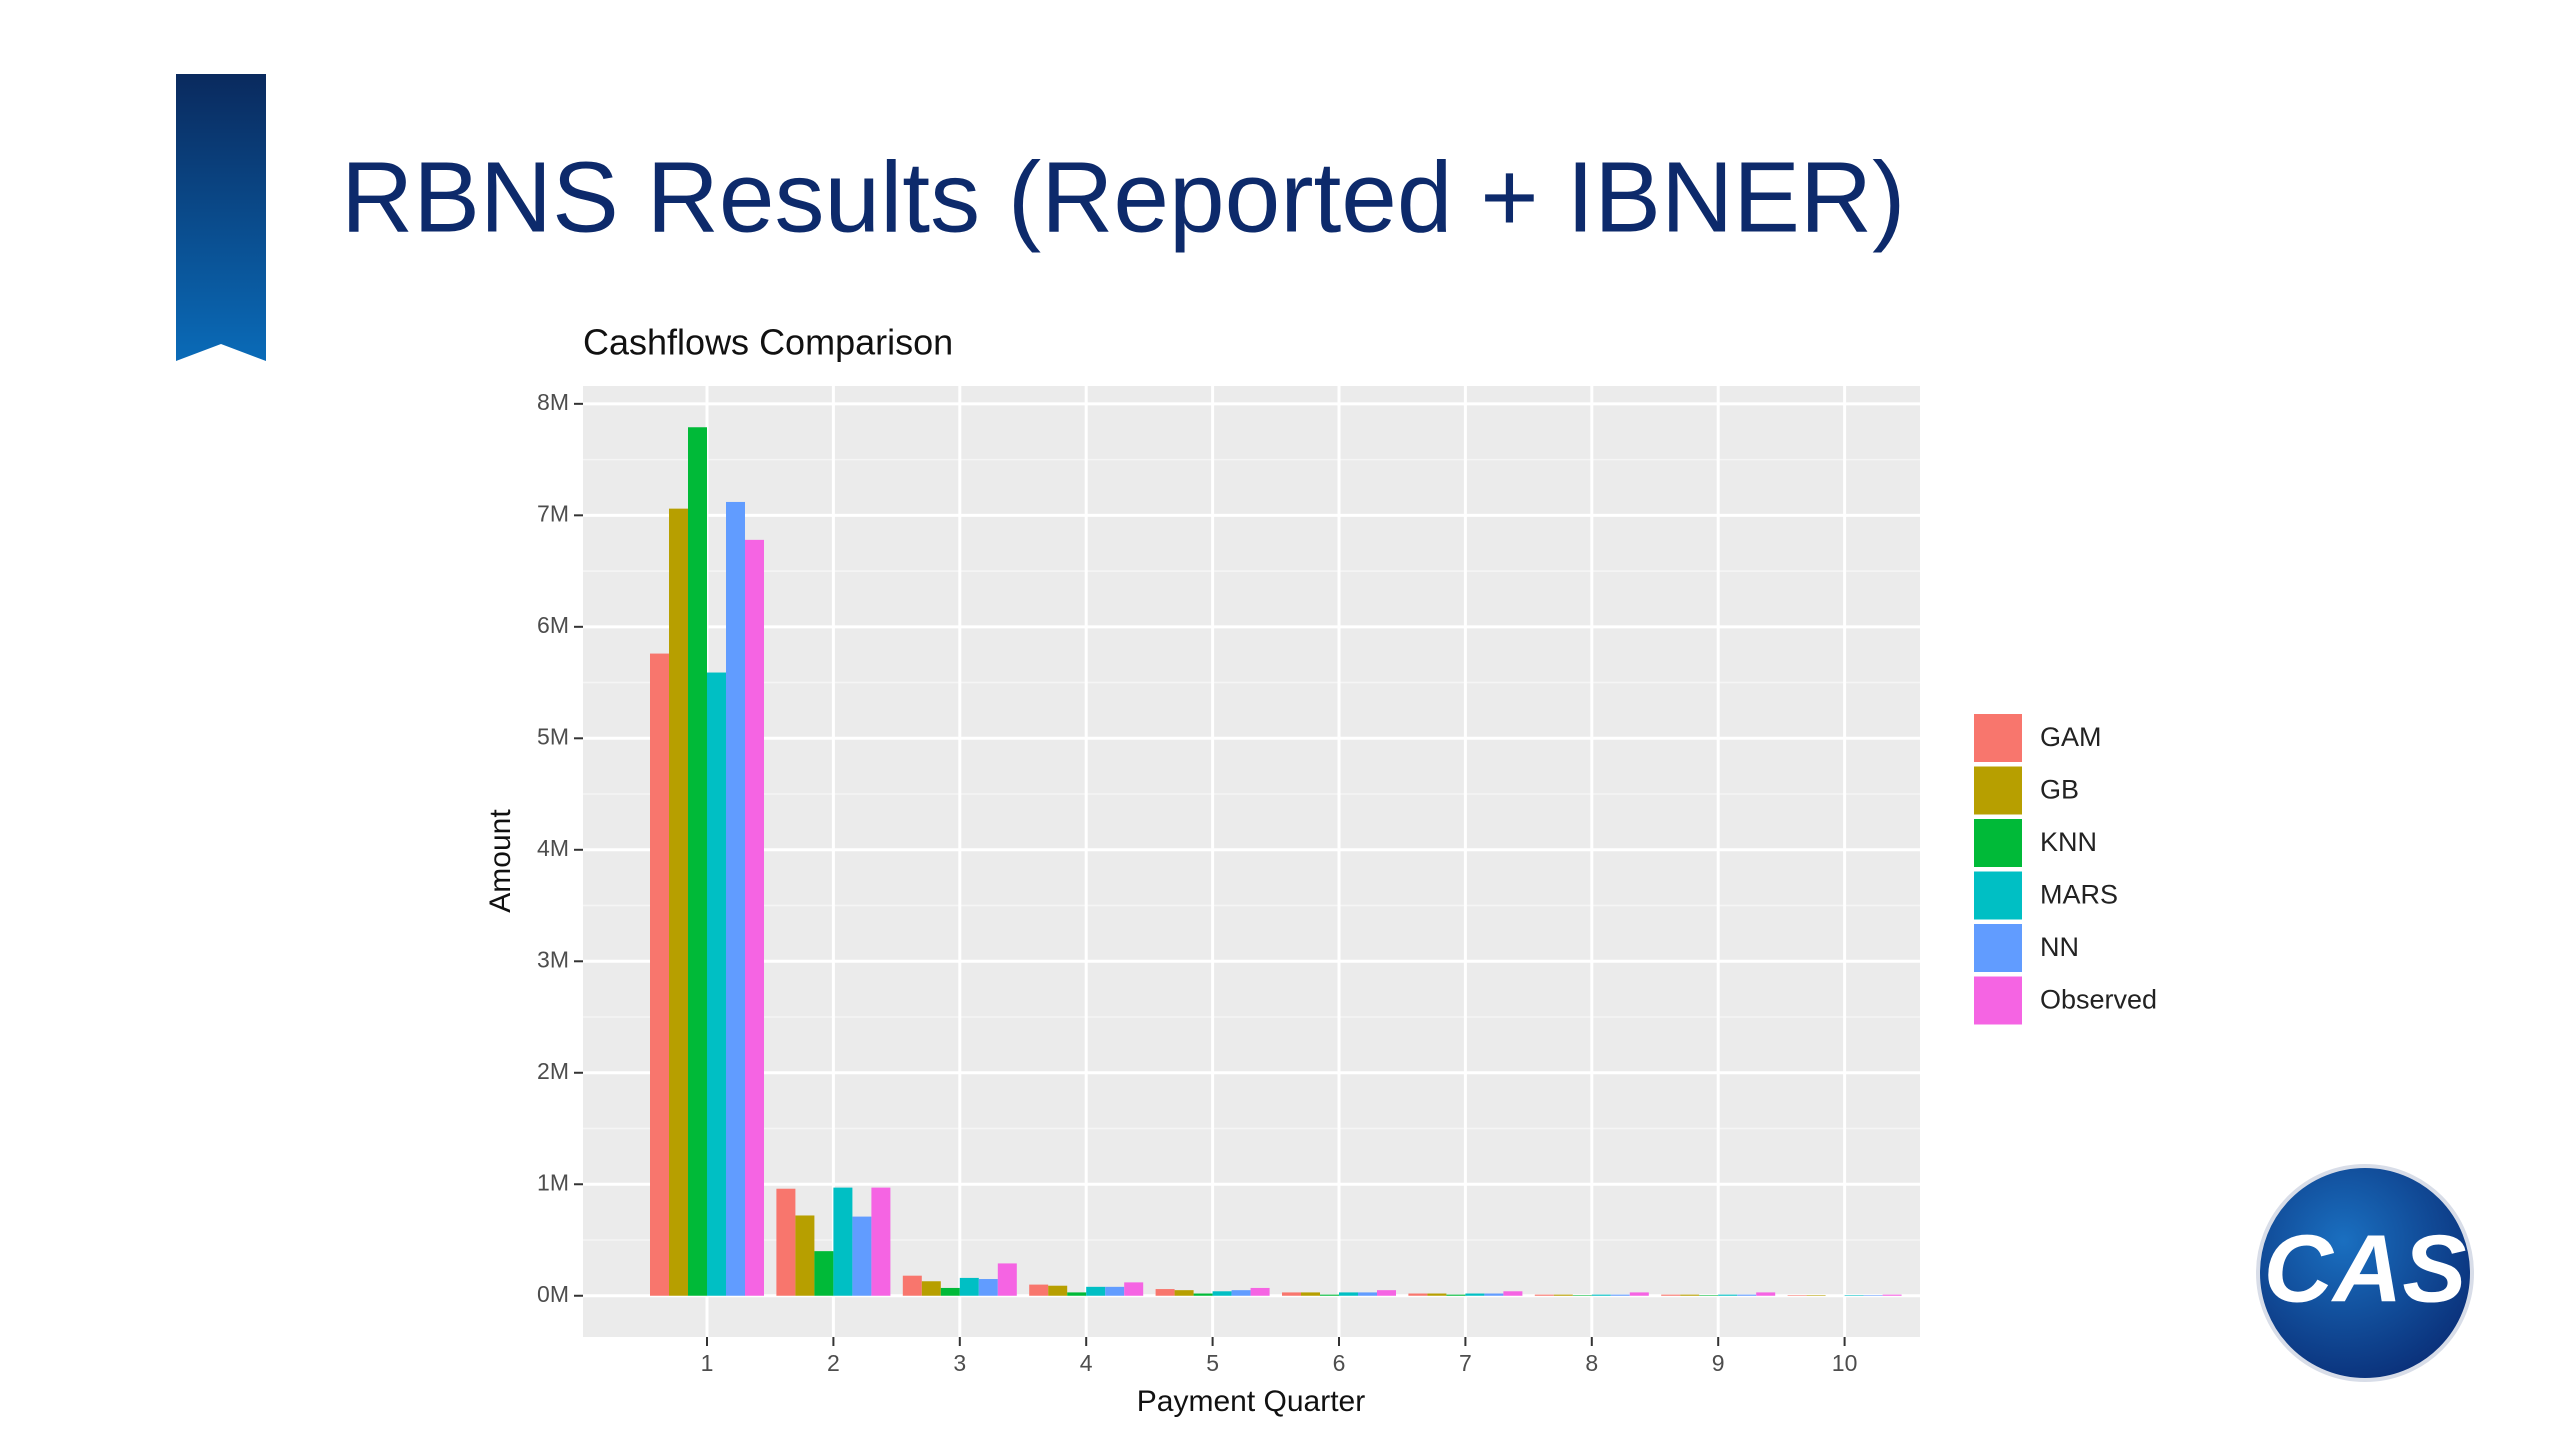  What do you see at coordinates (553, 513) in the screenshot?
I see `y-tick-label: 7M` at bounding box center [553, 513].